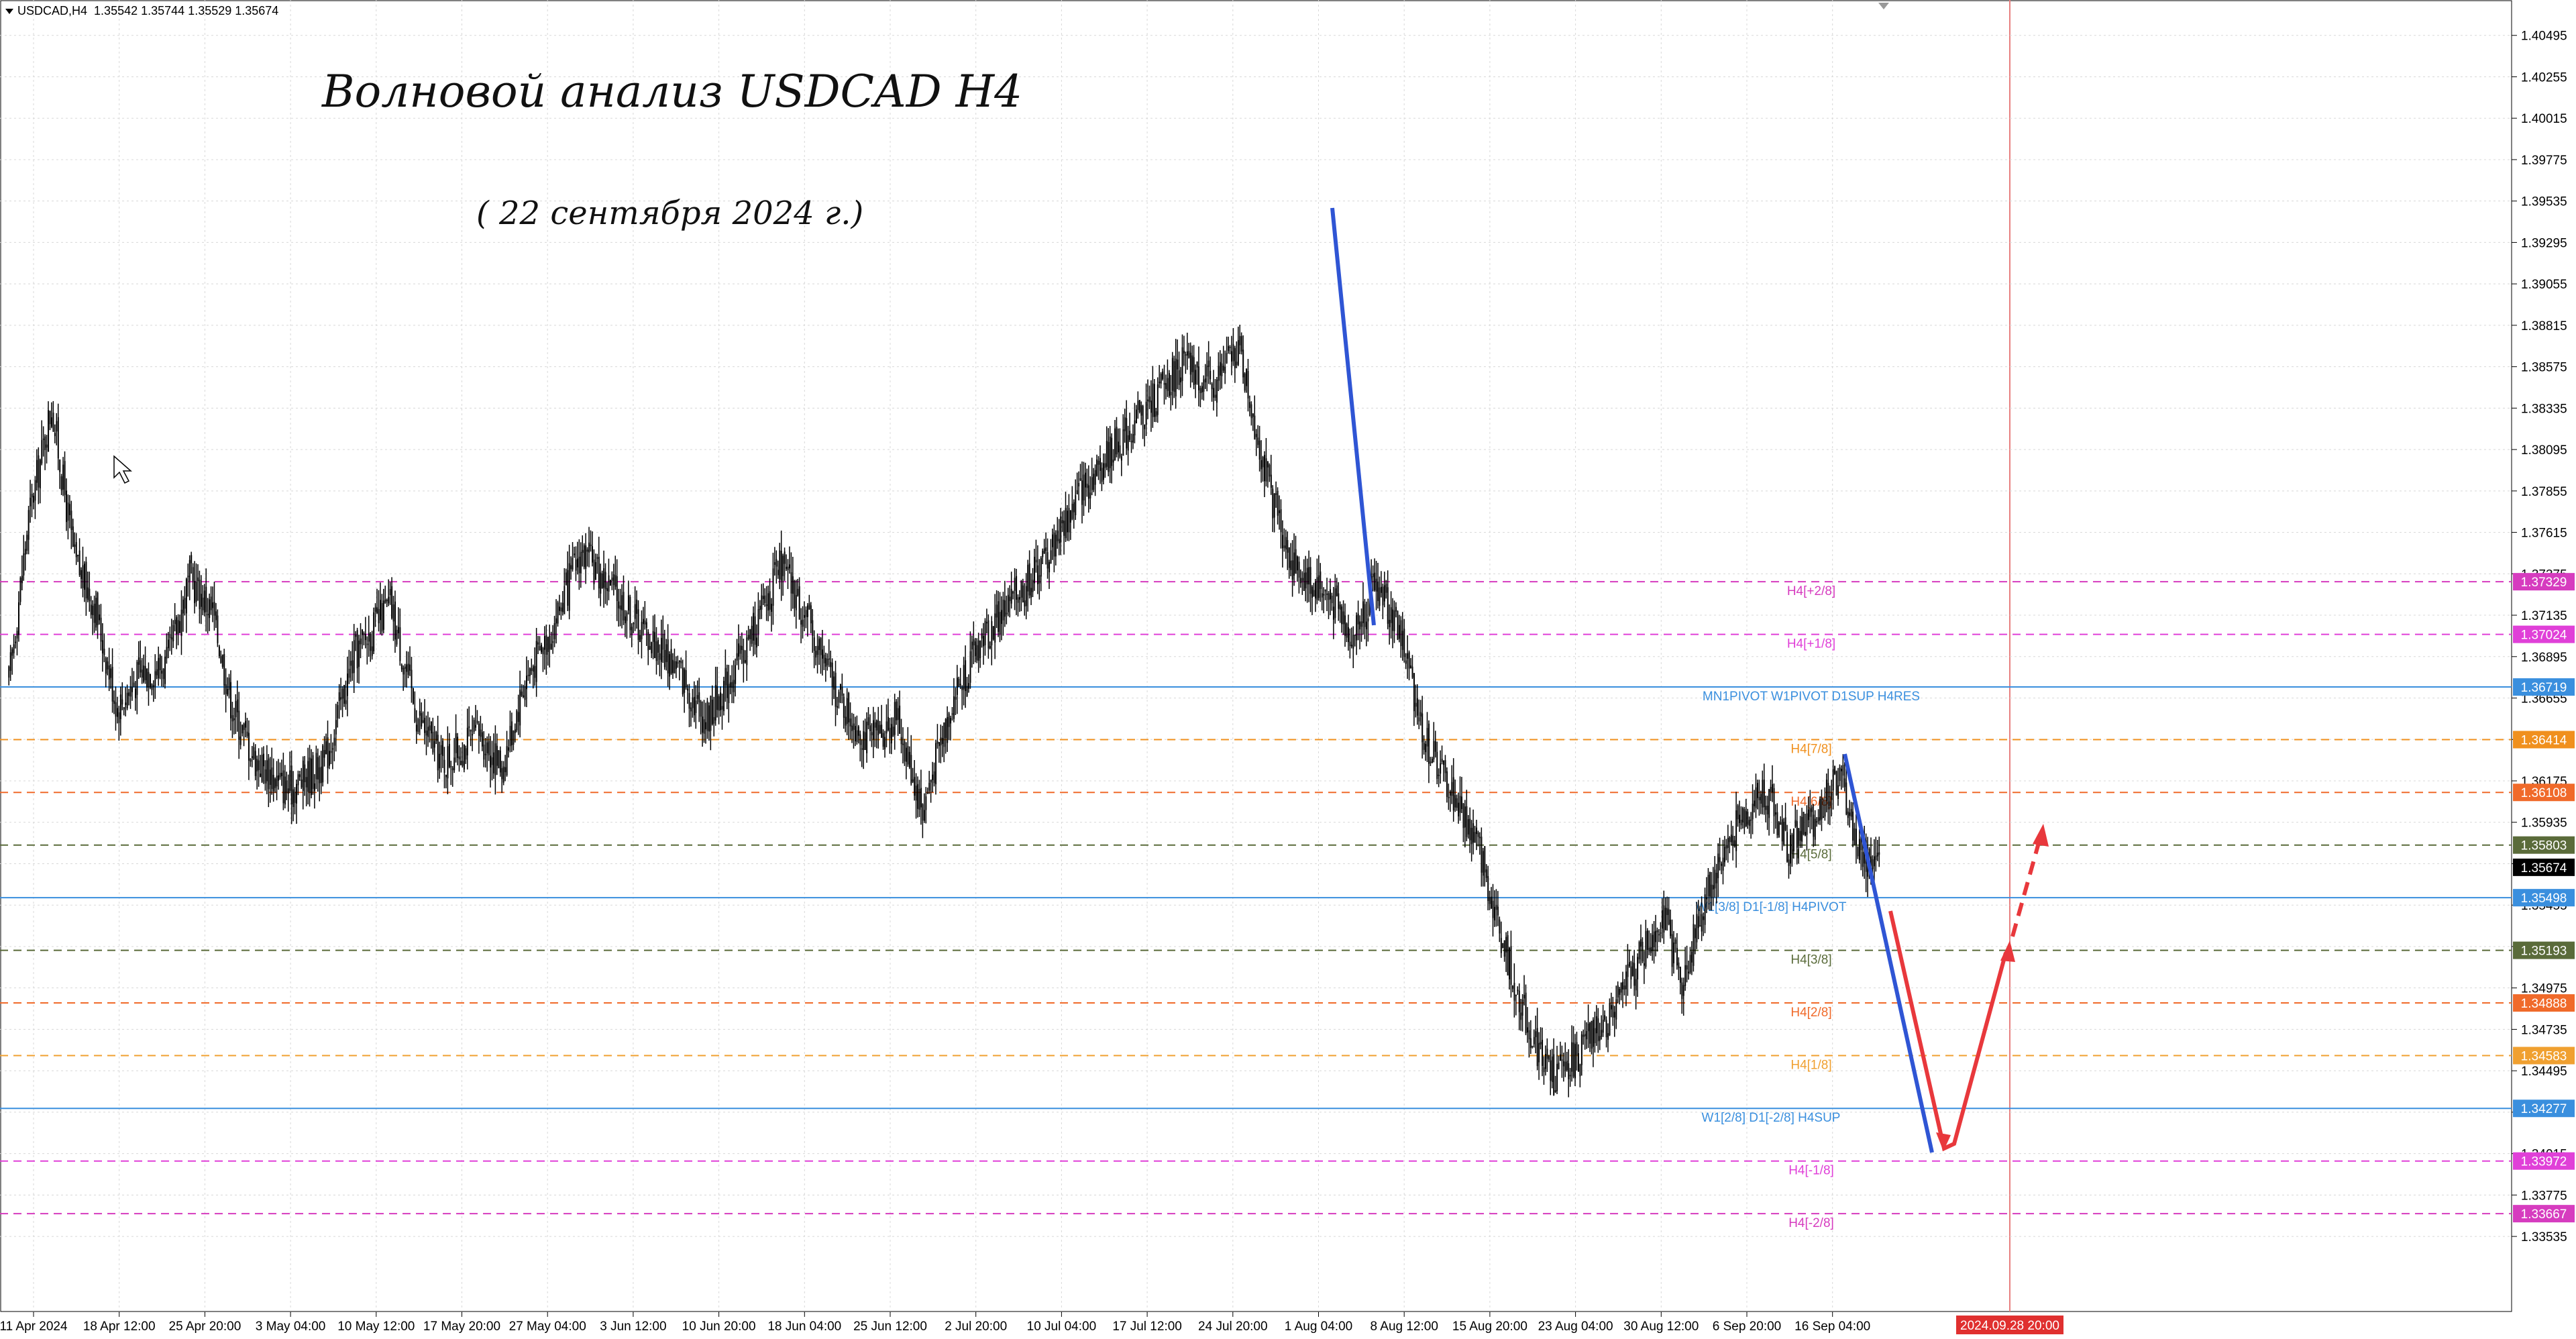 This screenshot has width=2576, height=1339. What do you see at coordinates (1883, 6) in the screenshot?
I see `shift-marker-icon` at bounding box center [1883, 6].